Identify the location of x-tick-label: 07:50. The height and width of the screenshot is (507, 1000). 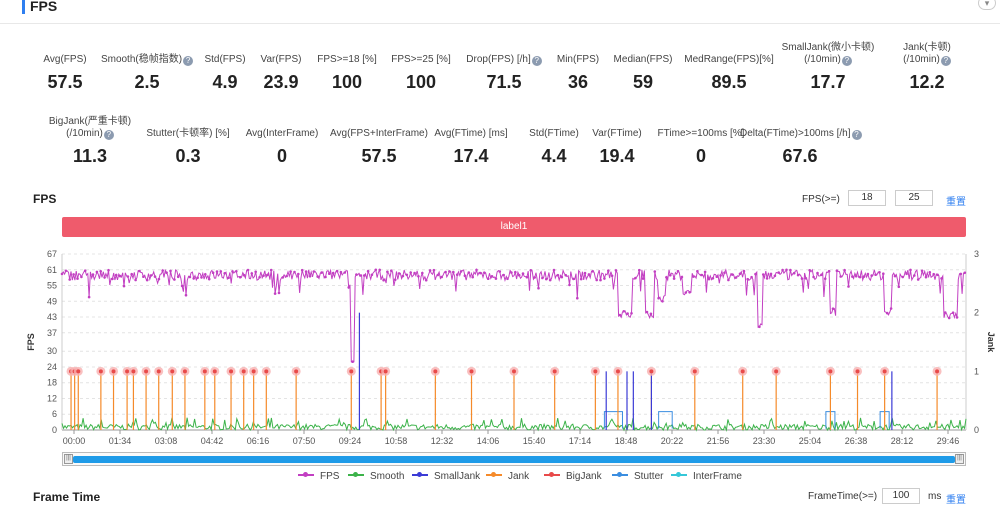
(304, 441).